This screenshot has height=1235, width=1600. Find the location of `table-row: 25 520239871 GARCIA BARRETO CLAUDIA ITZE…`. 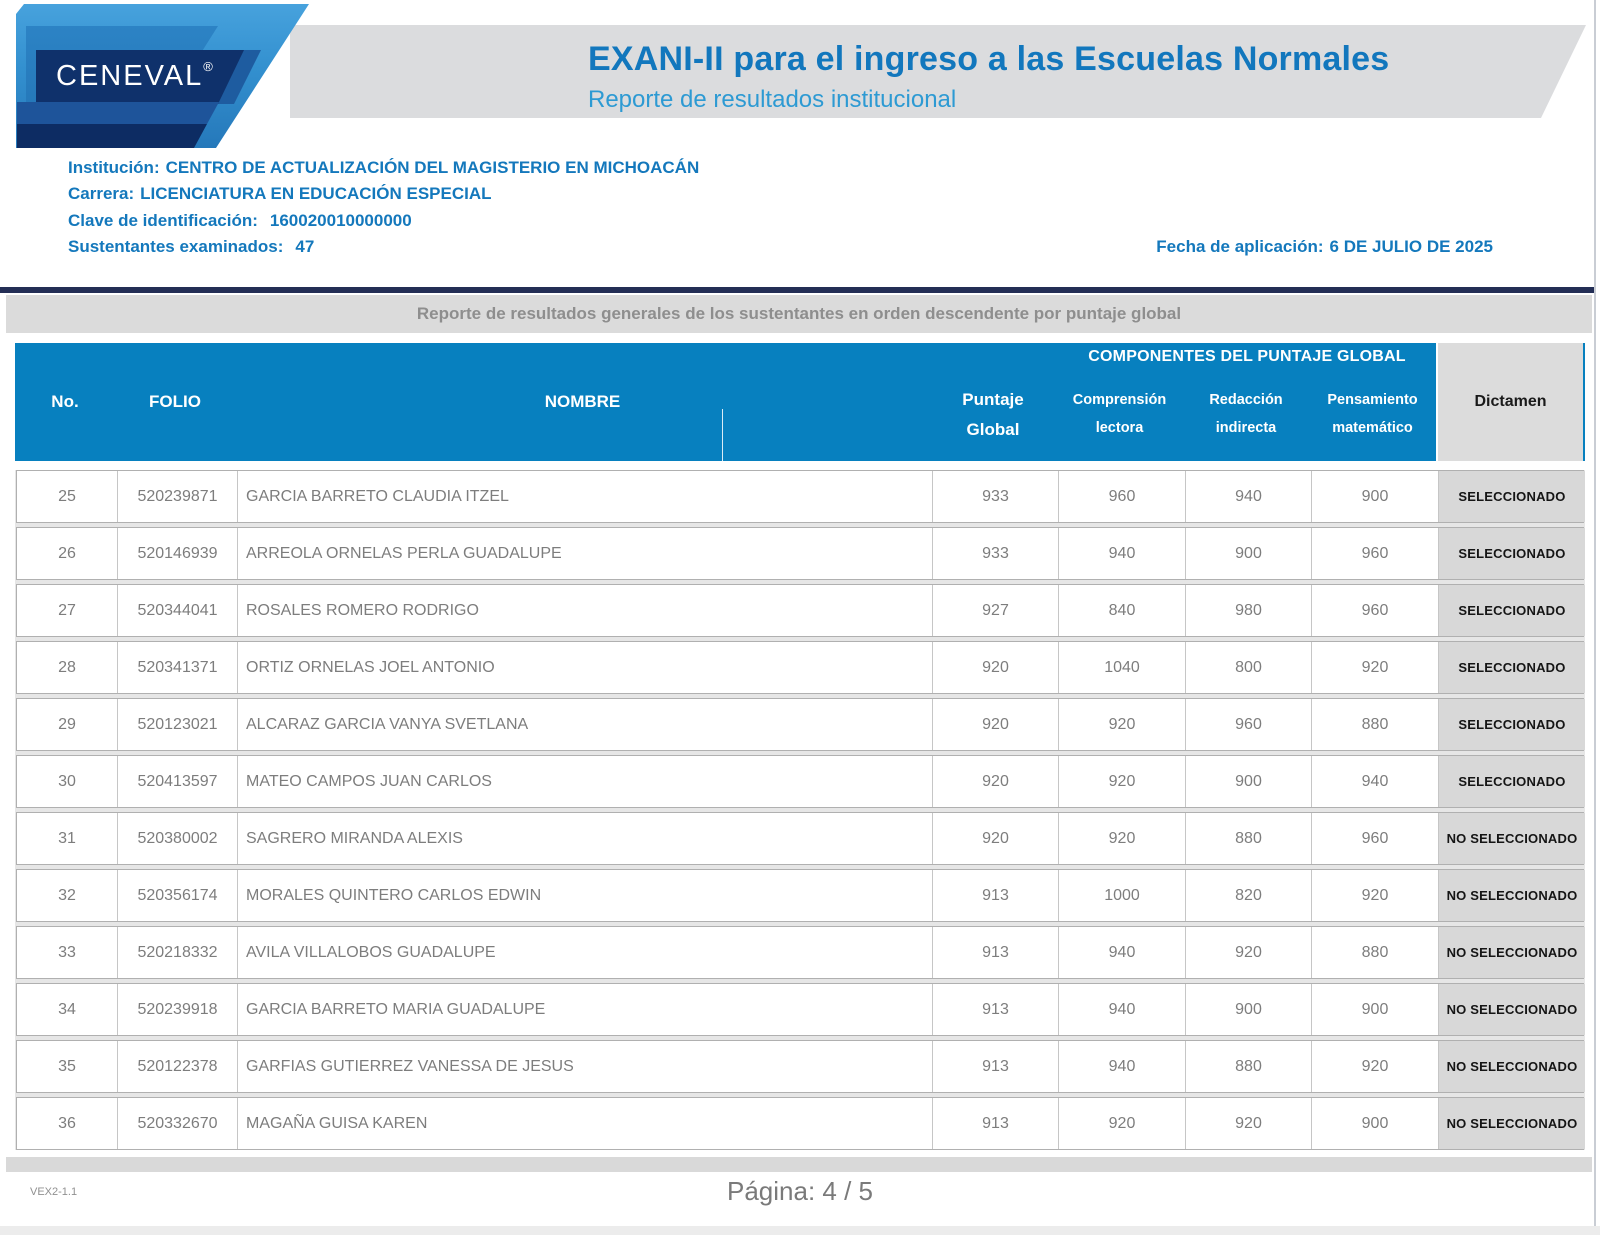

table-row: 25 520239871 GARCIA BARRETO CLAUDIA ITZE… is located at coordinates (800, 496).